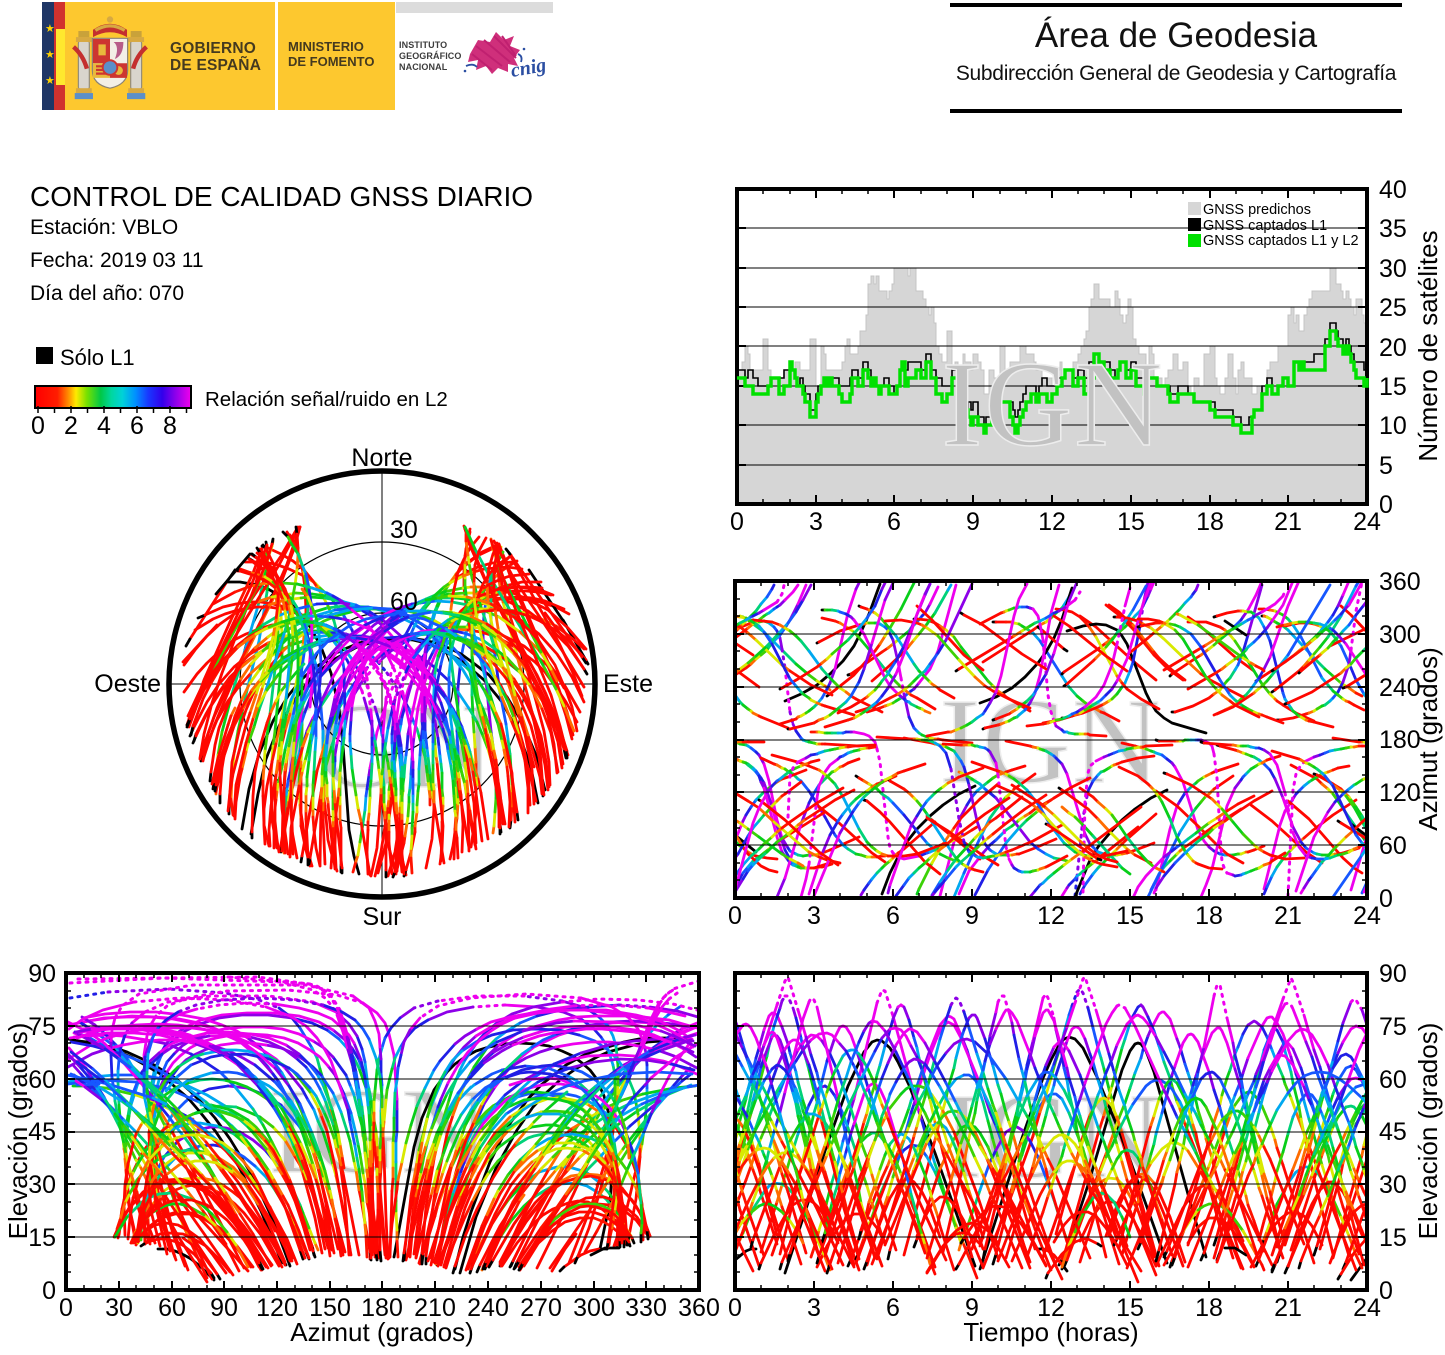 The image size is (1445, 1355). Describe the element at coordinates (1393, 229) in the screenshot. I see `svg-text: 35` at that location.